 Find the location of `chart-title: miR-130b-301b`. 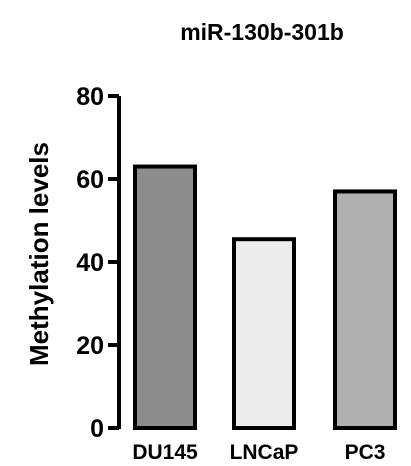

chart-title: miR-130b-301b is located at coordinates (262, 32).